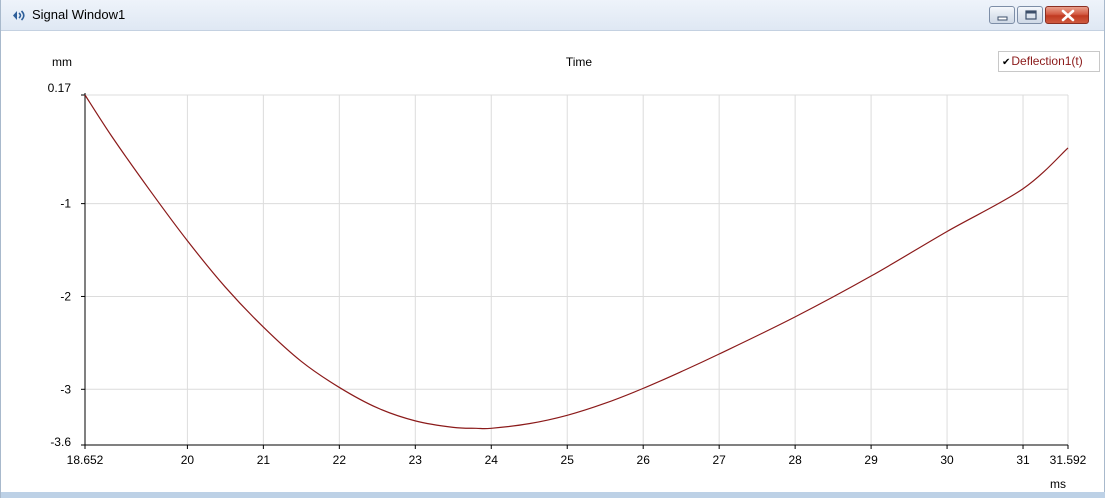 The image size is (1105, 498). What do you see at coordinates (1023, 460) in the screenshot?
I see `x-tick-label: 31` at bounding box center [1023, 460].